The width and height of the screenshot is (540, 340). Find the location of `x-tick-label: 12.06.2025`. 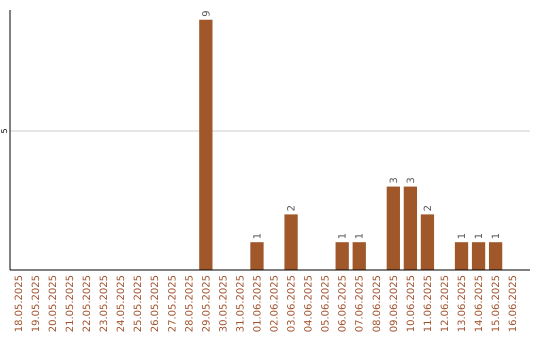

x-tick-label: 12.06.2025 is located at coordinates (445, 303).